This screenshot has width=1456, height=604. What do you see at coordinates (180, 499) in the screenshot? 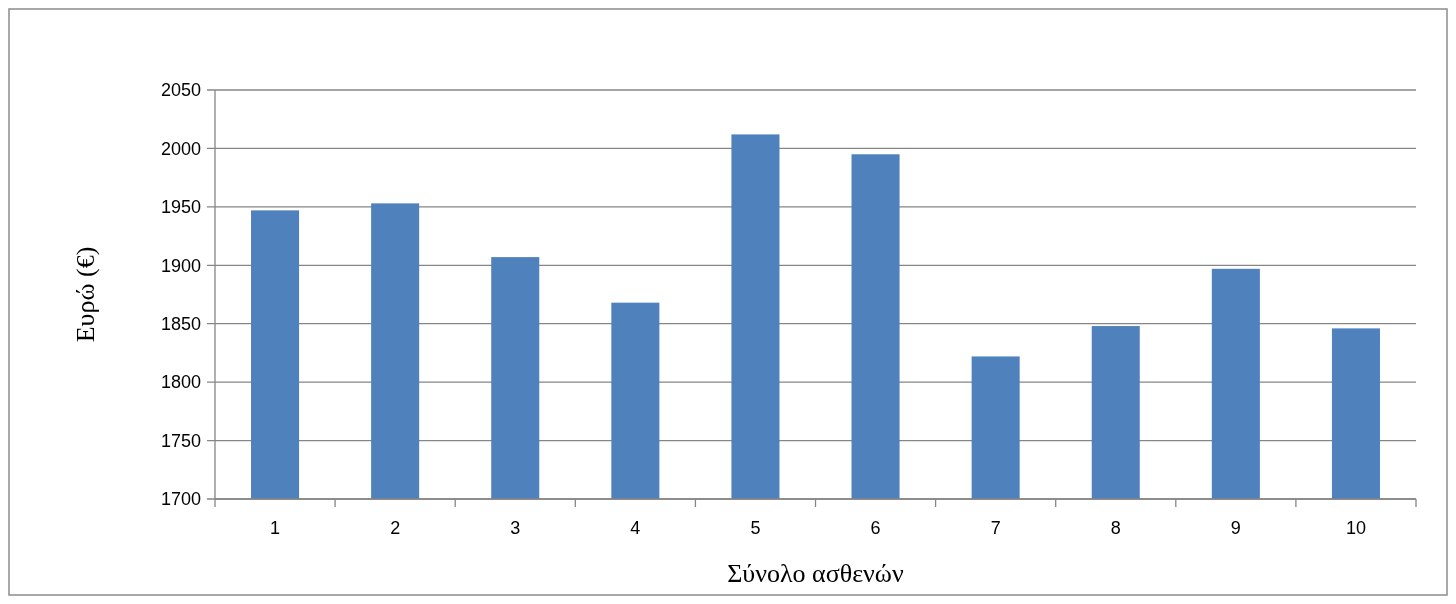
I see `y-tick-label: 1700` at bounding box center [180, 499].